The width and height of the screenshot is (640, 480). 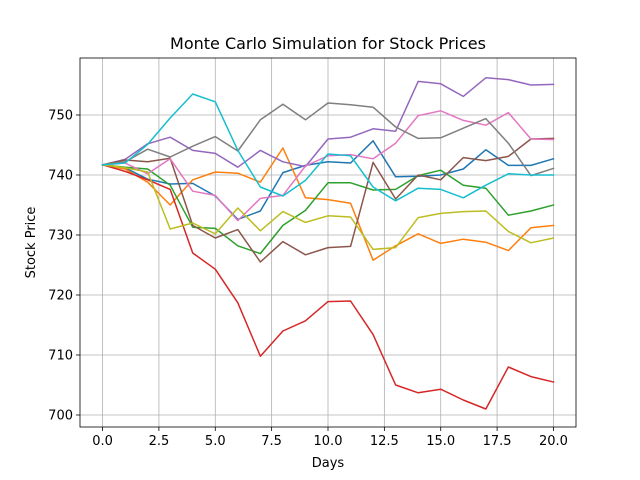 I want to click on y-tick-label: 730, so click(x=60, y=236).